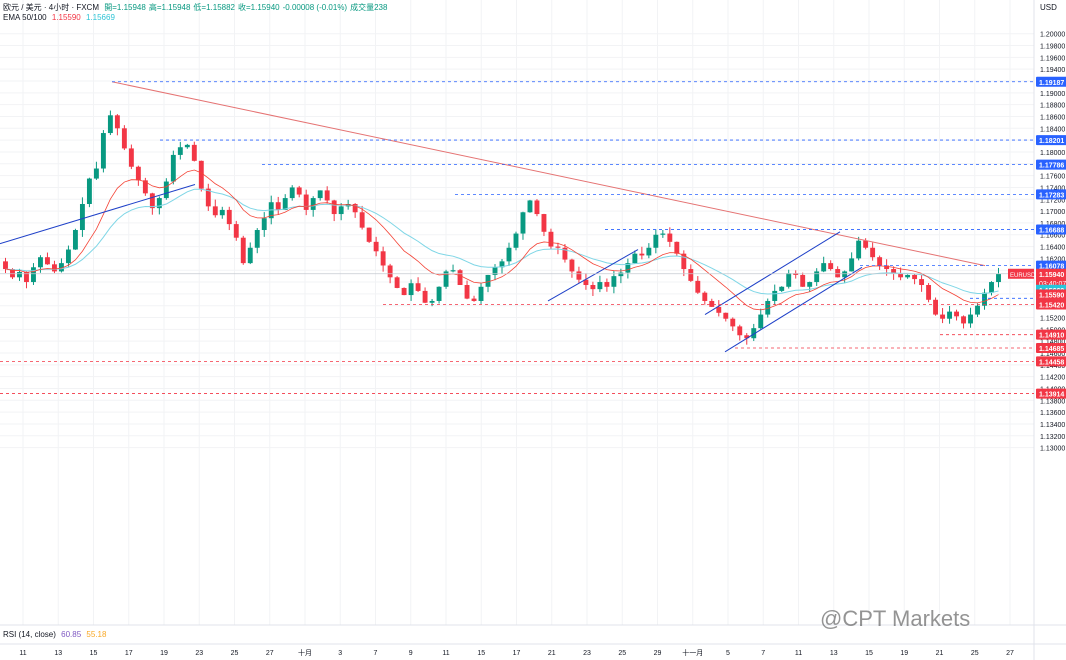  I want to click on y-tick-label: 1.18000, so click(1052, 153).